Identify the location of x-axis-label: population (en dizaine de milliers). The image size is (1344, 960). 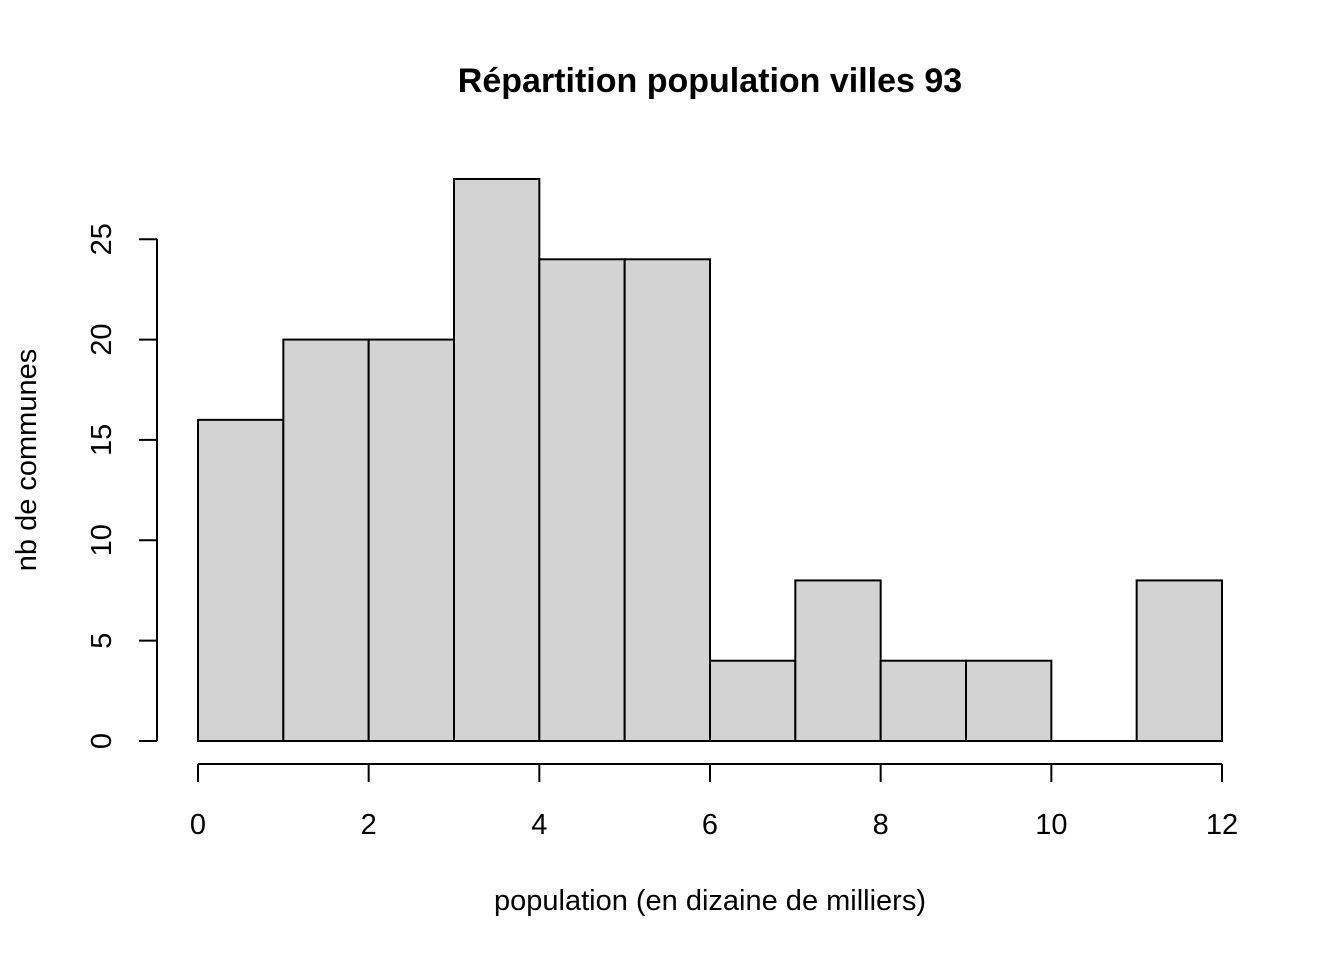
(710, 901).